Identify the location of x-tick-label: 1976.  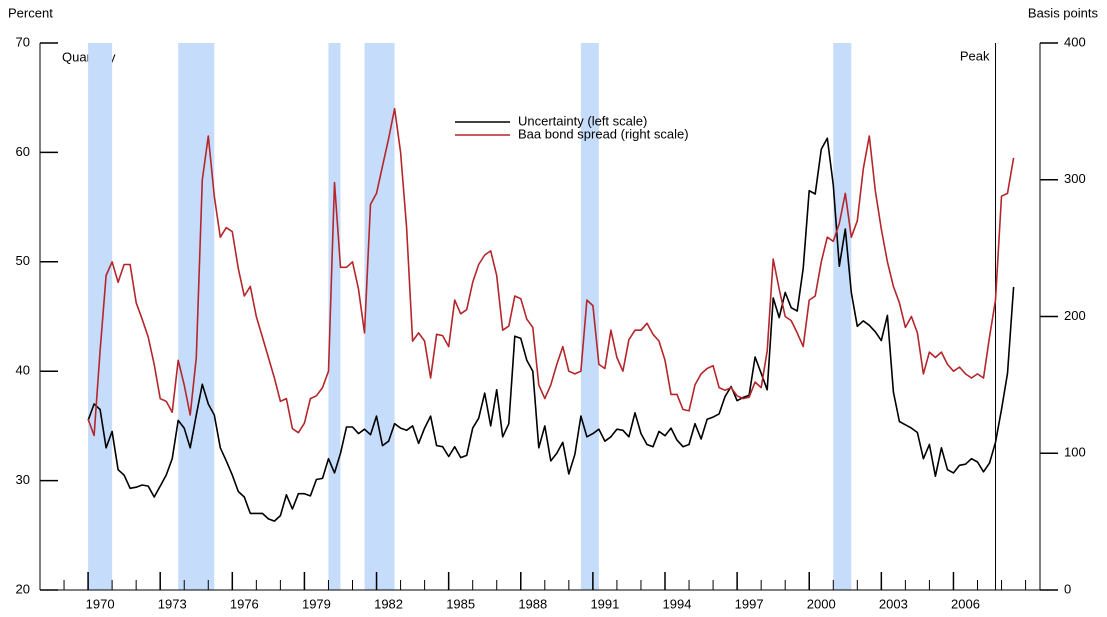
(244, 603).